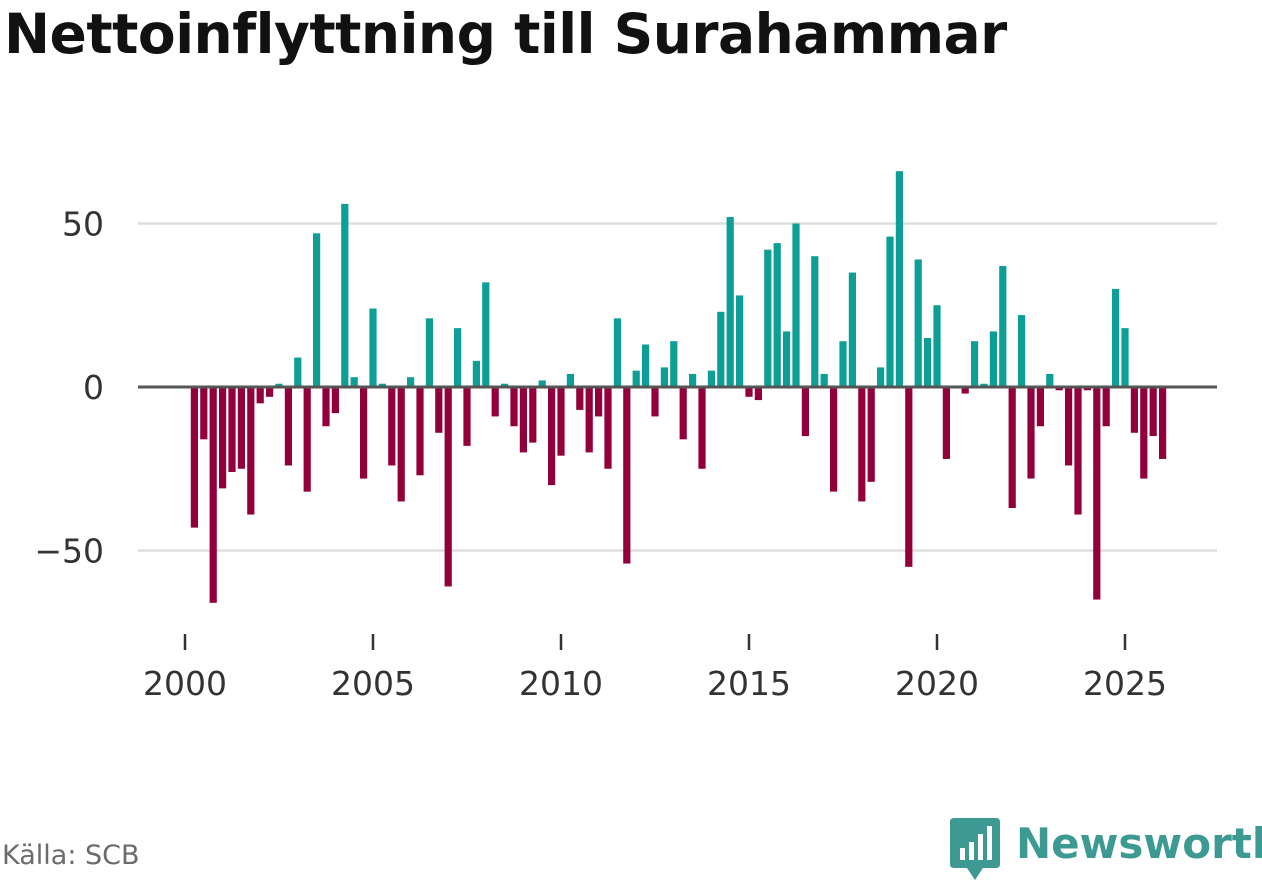 The height and width of the screenshot is (880, 1262). I want to click on x-tick-label: 2015, so click(749, 683).